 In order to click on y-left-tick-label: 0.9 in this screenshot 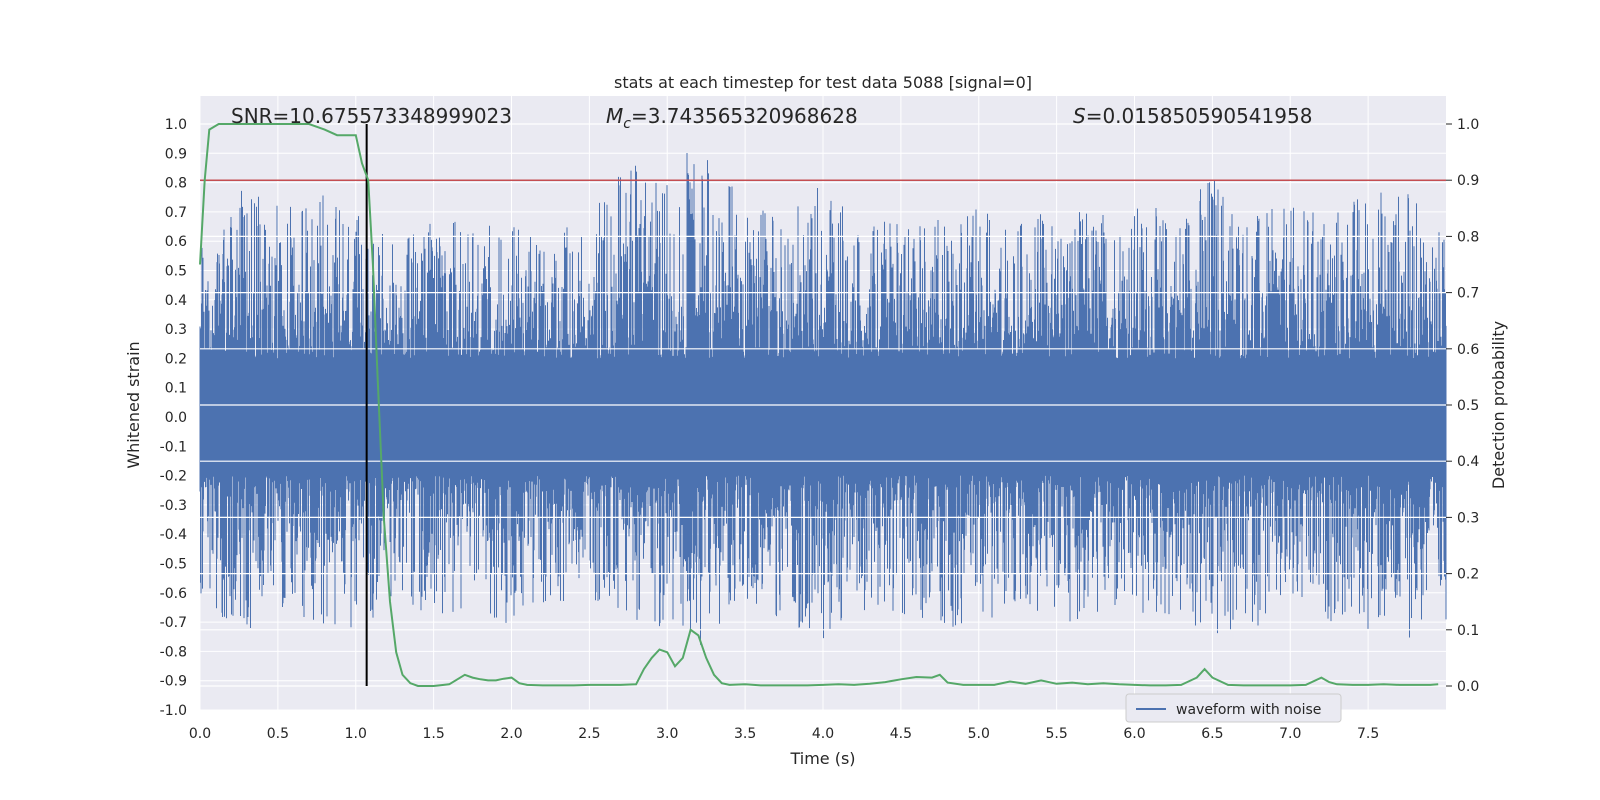, I will do `click(176, 154)`.